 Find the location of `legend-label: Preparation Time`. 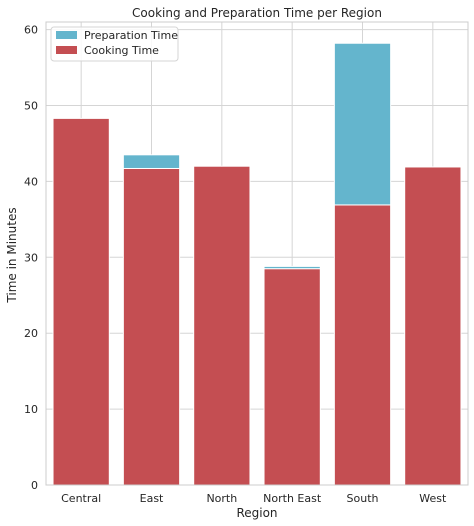

legend-label: Preparation Time is located at coordinates (131, 35).